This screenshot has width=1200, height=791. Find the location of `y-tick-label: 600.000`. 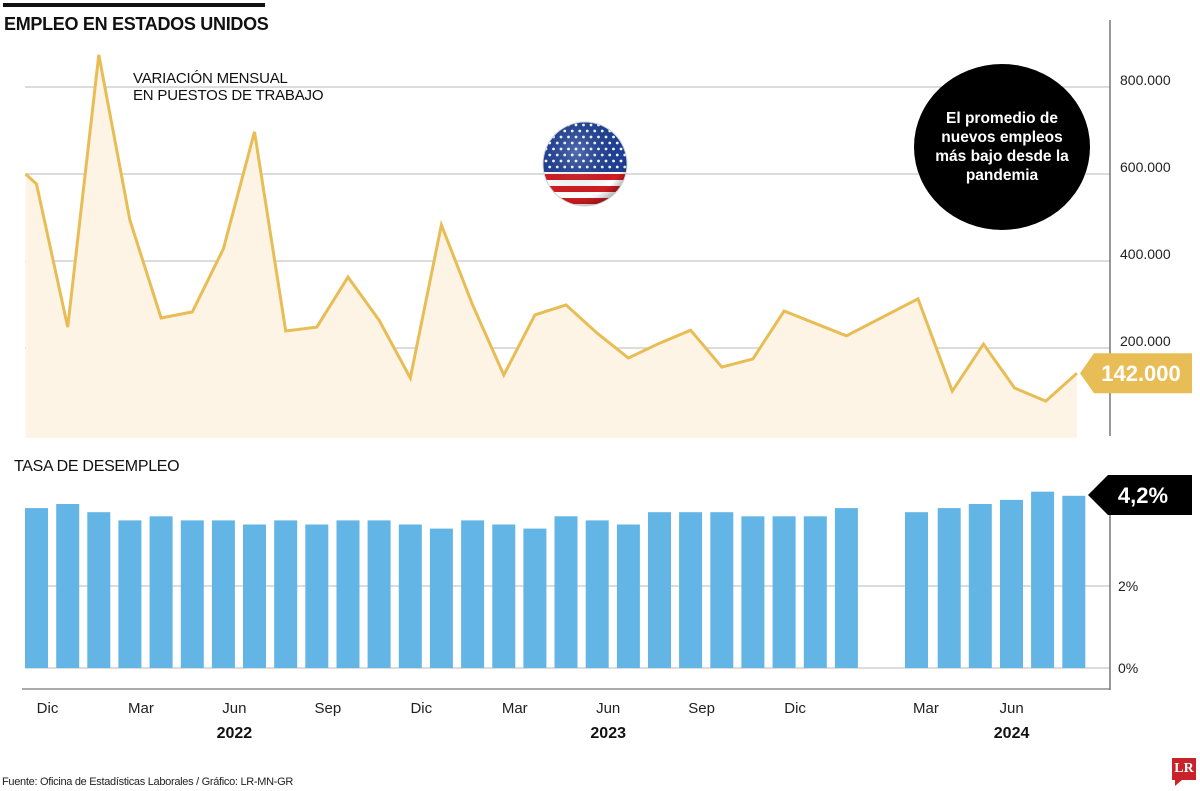

y-tick-label: 600.000 is located at coordinates (1145, 167).